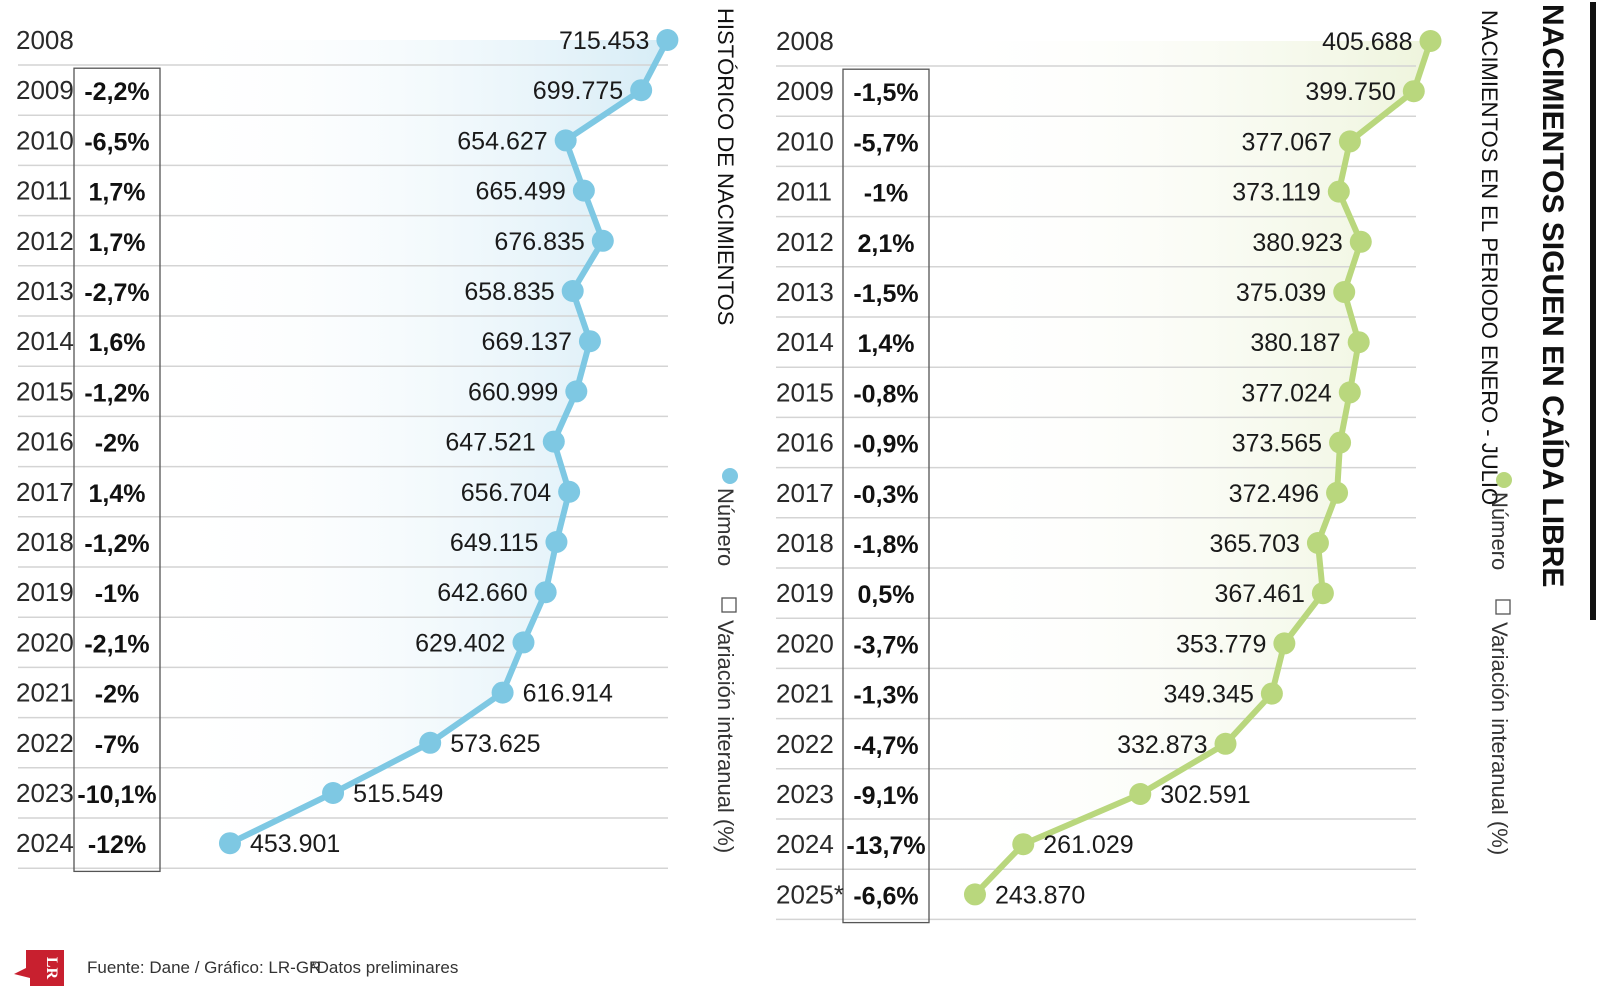 This screenshot has height=999, width=1600. Describe the element at coordinates (1499, 738) in the screenshot. I see `right-legend-variation: Variación interanual (%)` at that location.